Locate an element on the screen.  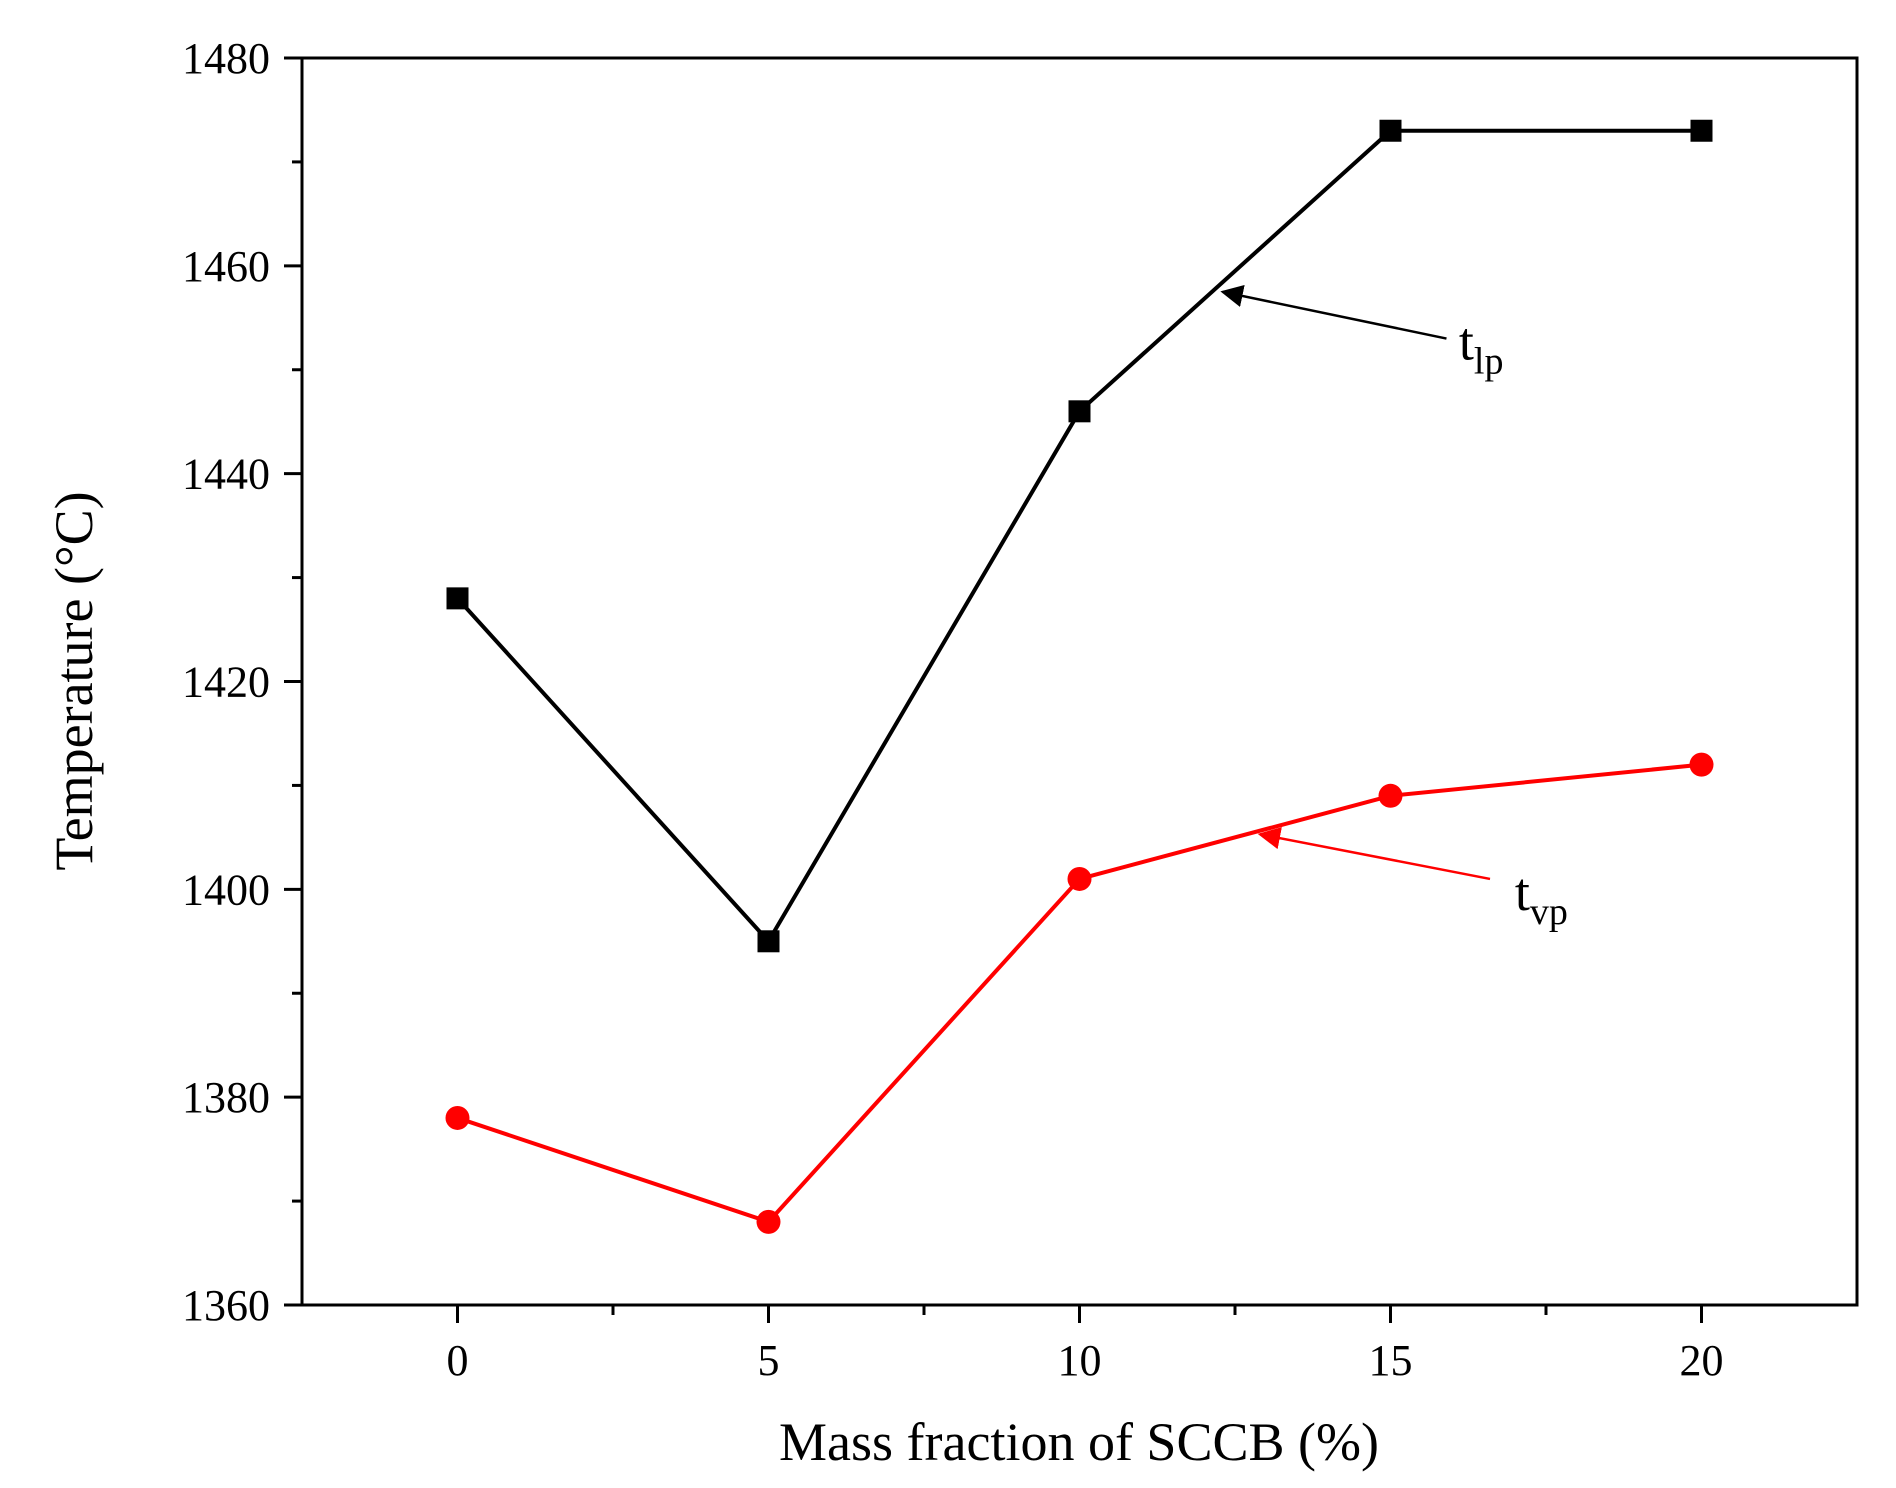
x-tick-label: 20 is located at coordinates (1702, 1360).